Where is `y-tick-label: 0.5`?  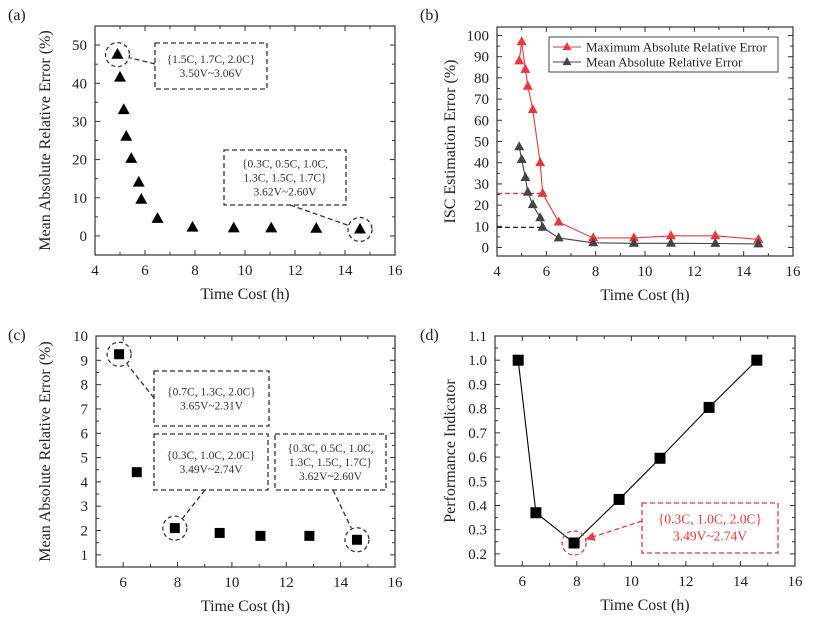 y-tick-label: 0.5 is located at coordinates (477, 482).